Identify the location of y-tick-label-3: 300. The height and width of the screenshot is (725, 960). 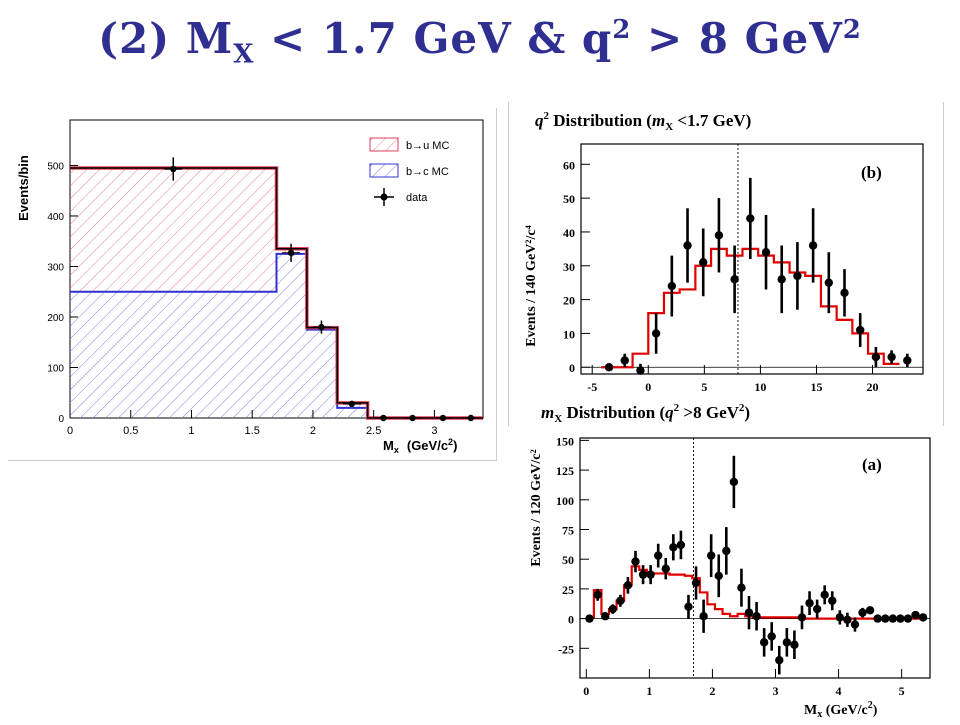
(55, 267).